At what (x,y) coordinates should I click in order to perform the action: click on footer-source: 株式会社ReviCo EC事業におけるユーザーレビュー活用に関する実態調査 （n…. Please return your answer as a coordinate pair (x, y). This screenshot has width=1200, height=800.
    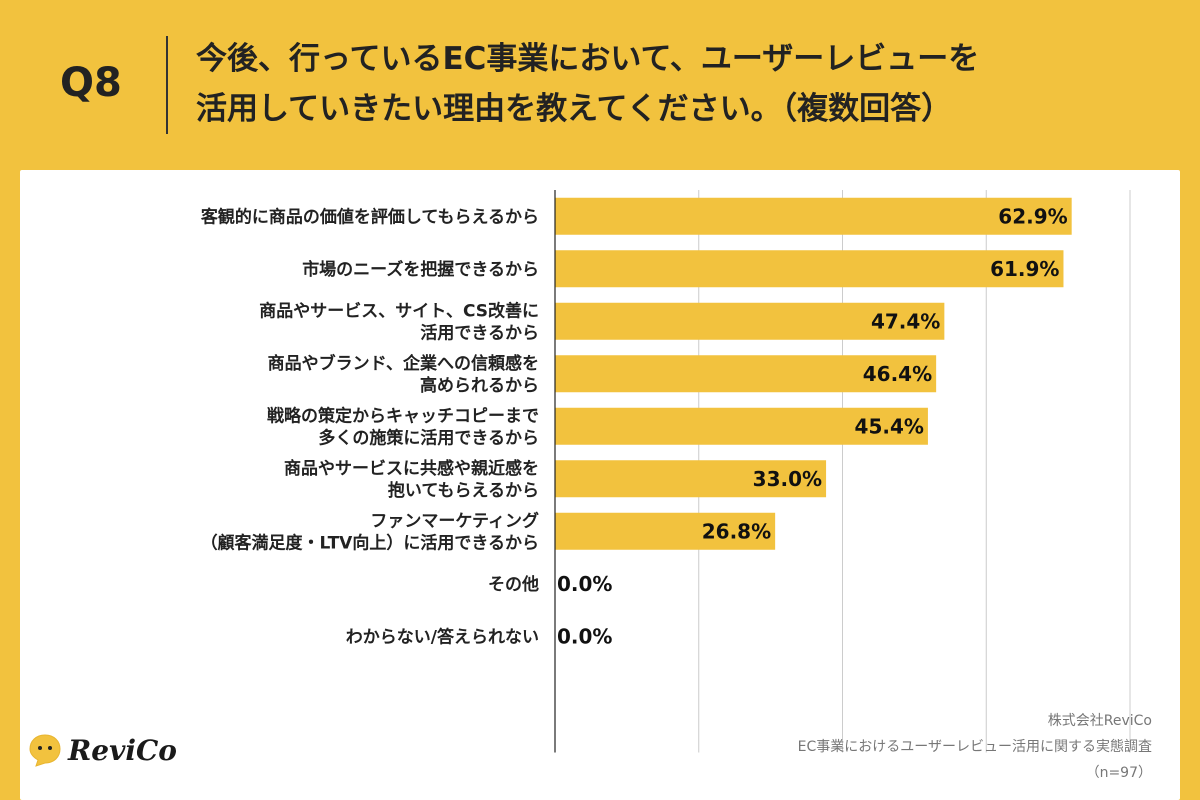
    Looking at the image, I should click on (975, 747).